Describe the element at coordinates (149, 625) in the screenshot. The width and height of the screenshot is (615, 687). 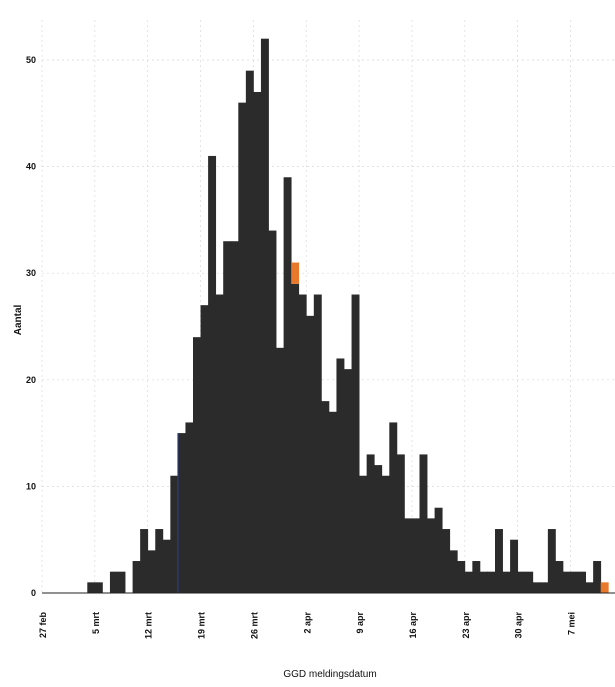
I see `x-tick-label: 12 mrt` at that location.